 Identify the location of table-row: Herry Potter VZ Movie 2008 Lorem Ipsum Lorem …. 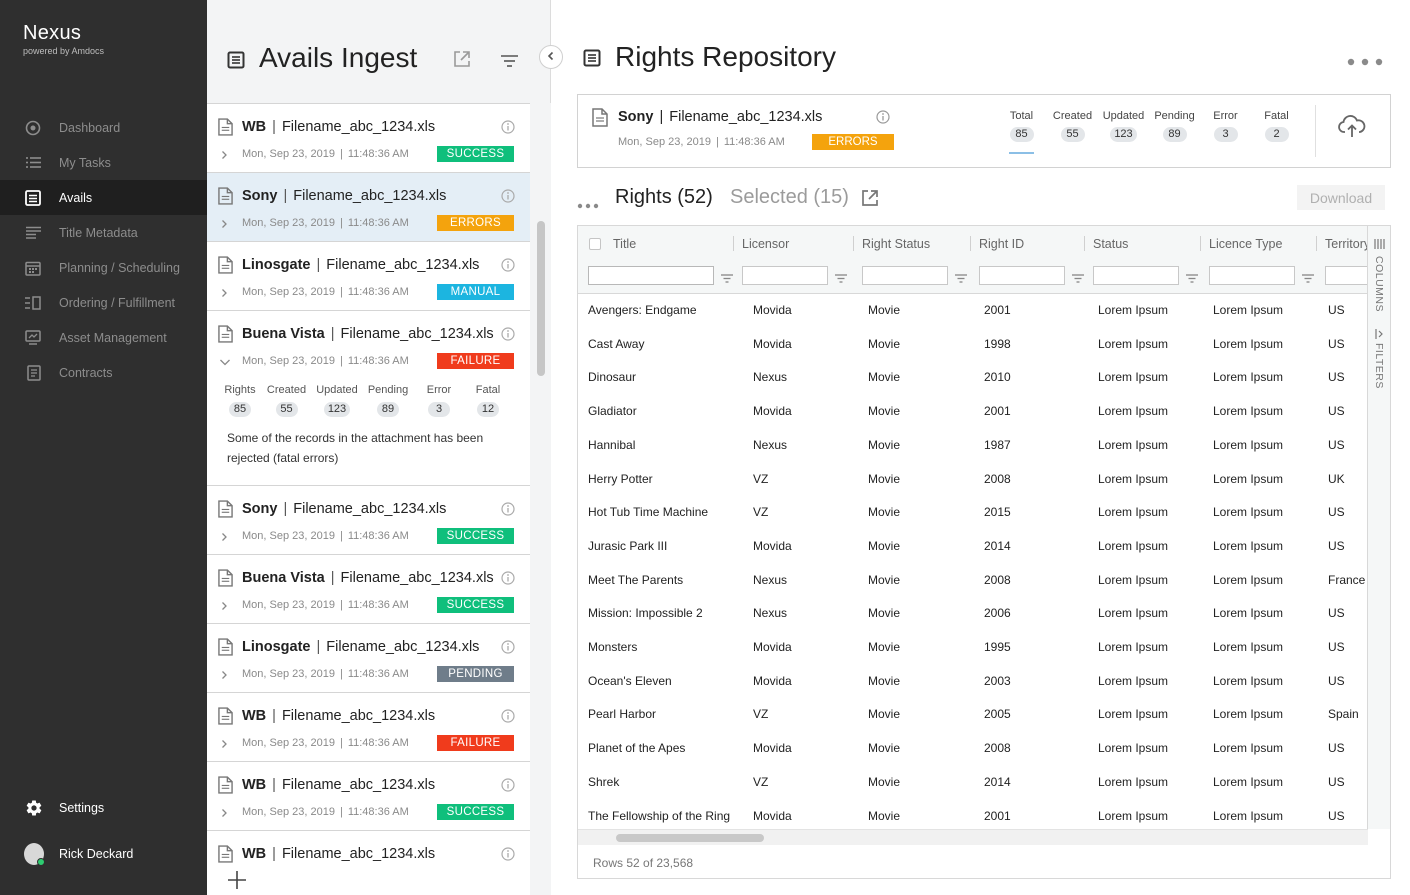
(973, 480).